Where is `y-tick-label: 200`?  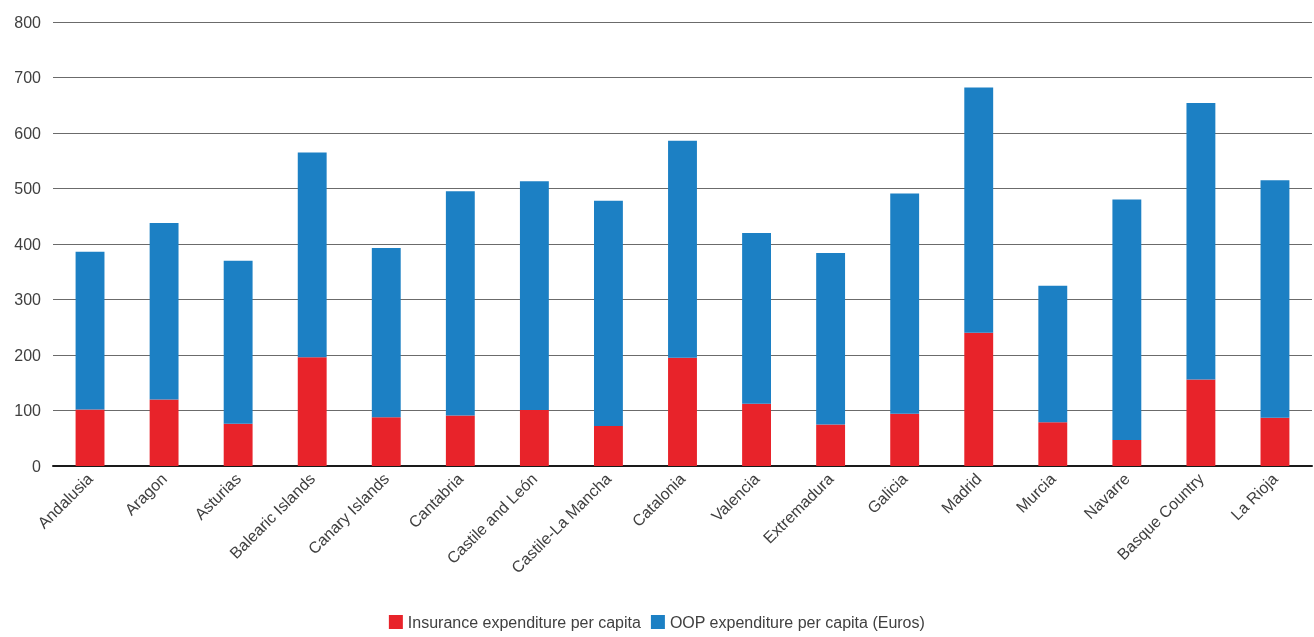
y-tick-label: 200 is located at coordinates (28, 355).